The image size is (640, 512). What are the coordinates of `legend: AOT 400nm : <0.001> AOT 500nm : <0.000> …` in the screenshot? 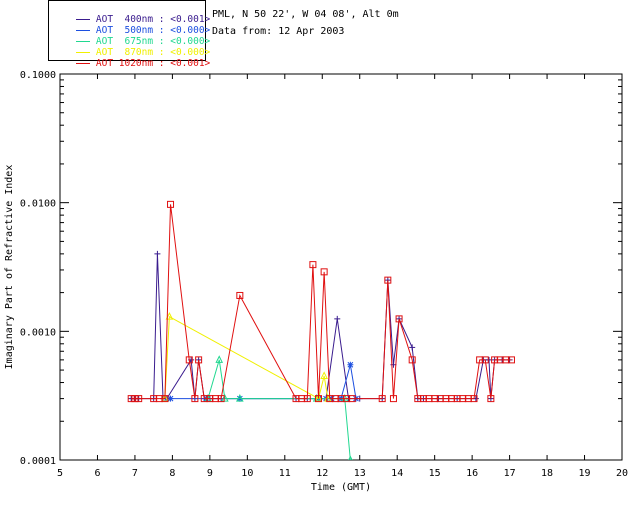 It's located at (129, 34).